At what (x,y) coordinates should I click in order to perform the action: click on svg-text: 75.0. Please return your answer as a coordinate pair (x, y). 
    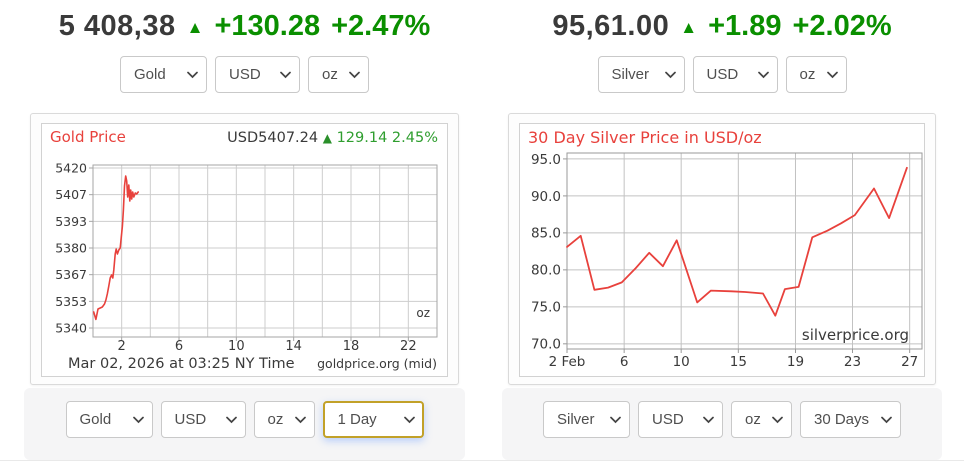
    Looking at the image, I should click on (546, 308).